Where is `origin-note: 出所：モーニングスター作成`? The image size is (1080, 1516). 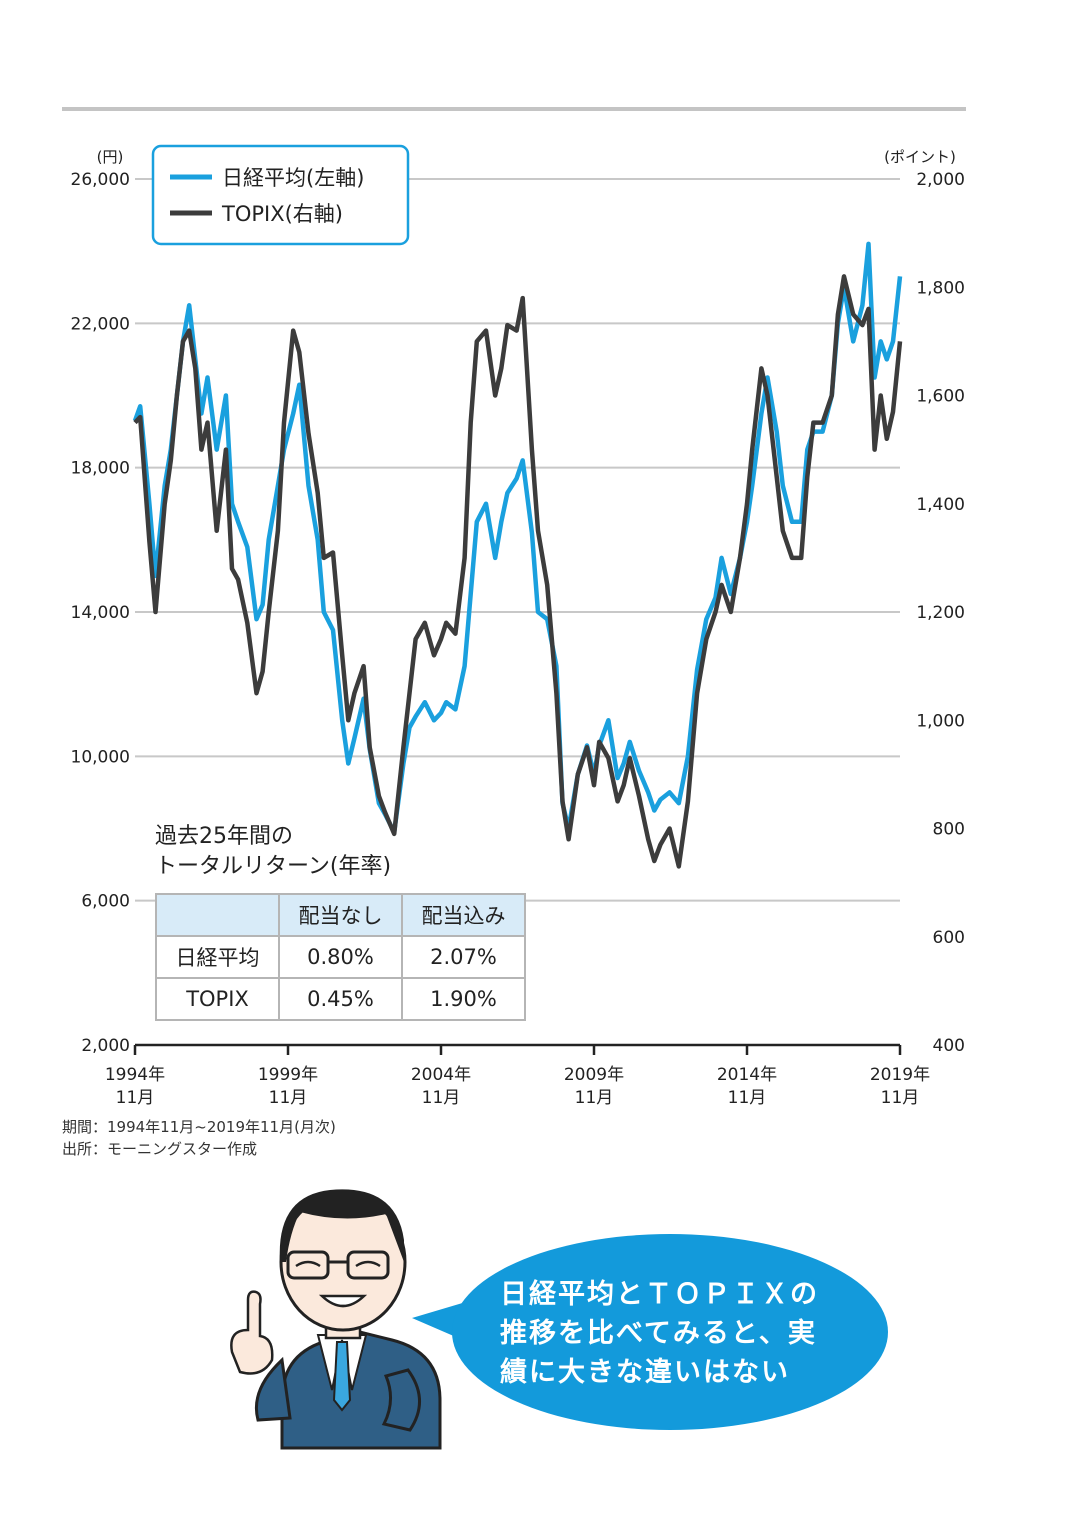
origin-note: 出所：モーニングスター作成 is located at coordinates (199, 1149).